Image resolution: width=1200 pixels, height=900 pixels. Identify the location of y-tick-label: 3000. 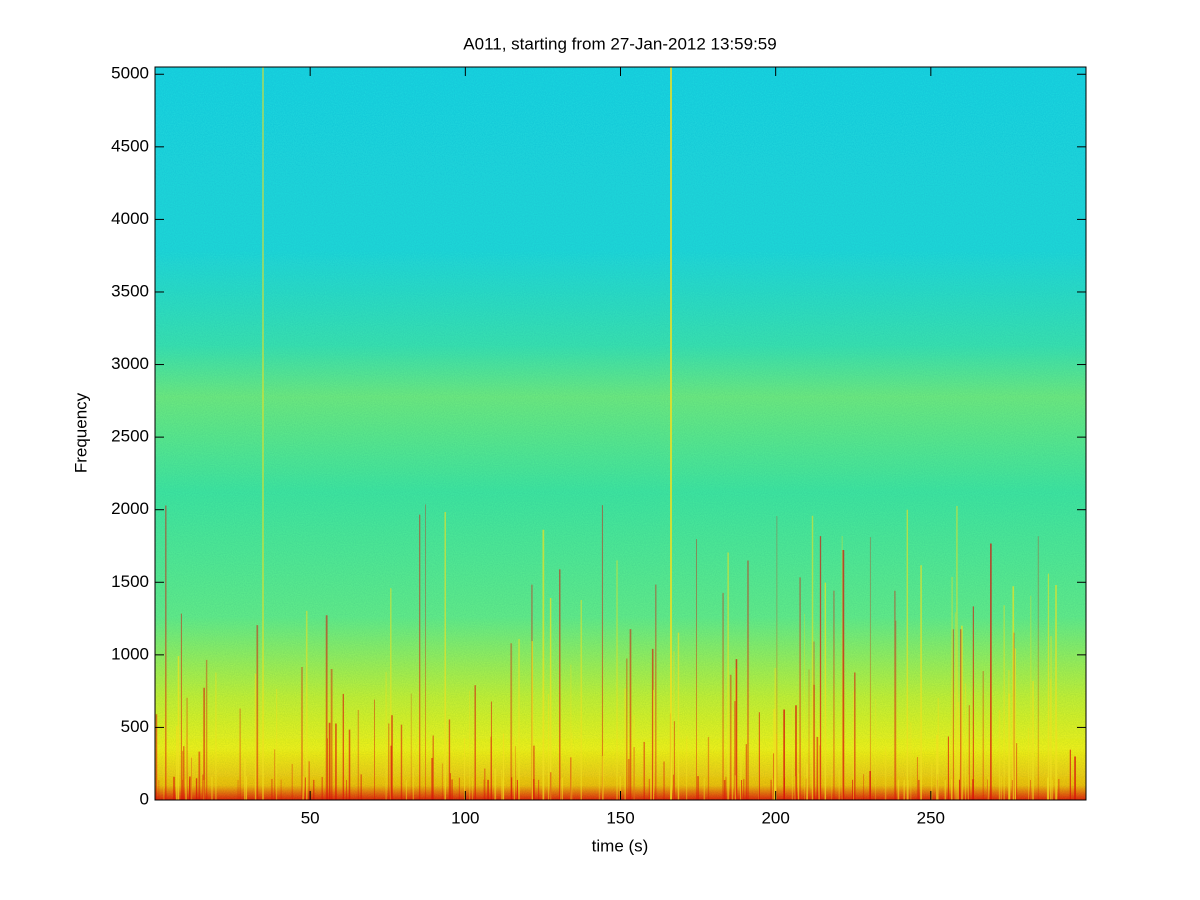
(130, 363).